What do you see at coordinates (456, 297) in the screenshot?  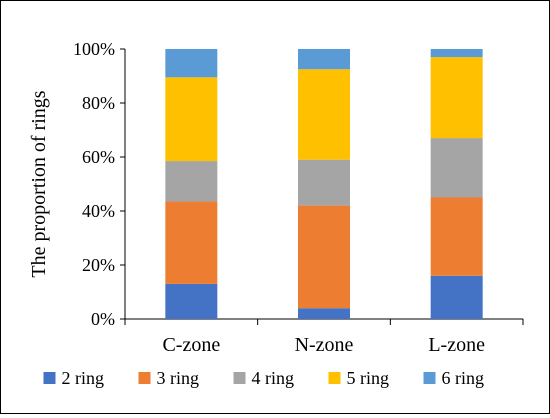 I see `bar-segment-2-ring-L-zone` at bounding box center [456, 297].